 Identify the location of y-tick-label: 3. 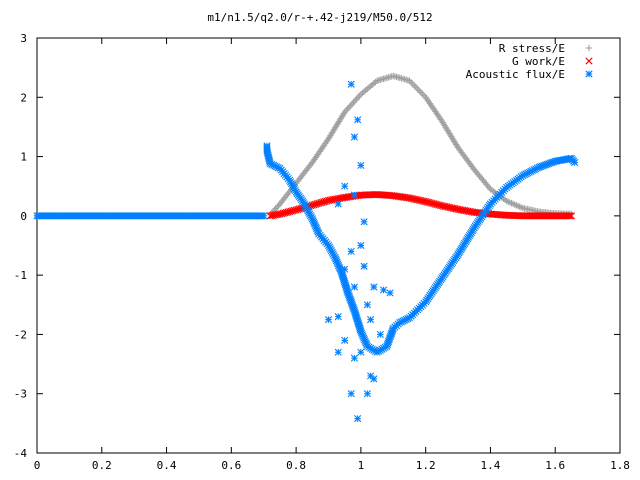
(23, 38).